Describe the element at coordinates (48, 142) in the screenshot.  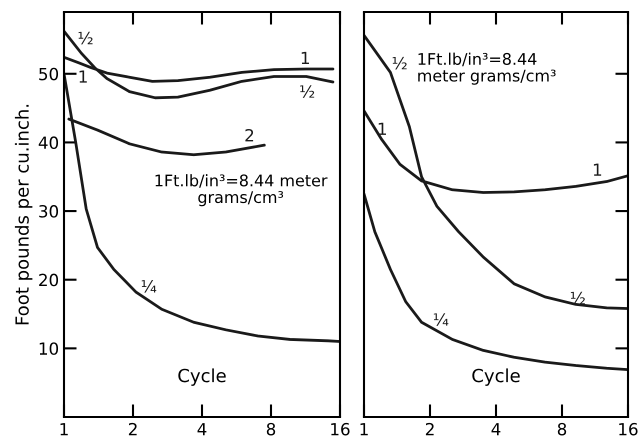
I see `y-tick-label: 40` at that location.